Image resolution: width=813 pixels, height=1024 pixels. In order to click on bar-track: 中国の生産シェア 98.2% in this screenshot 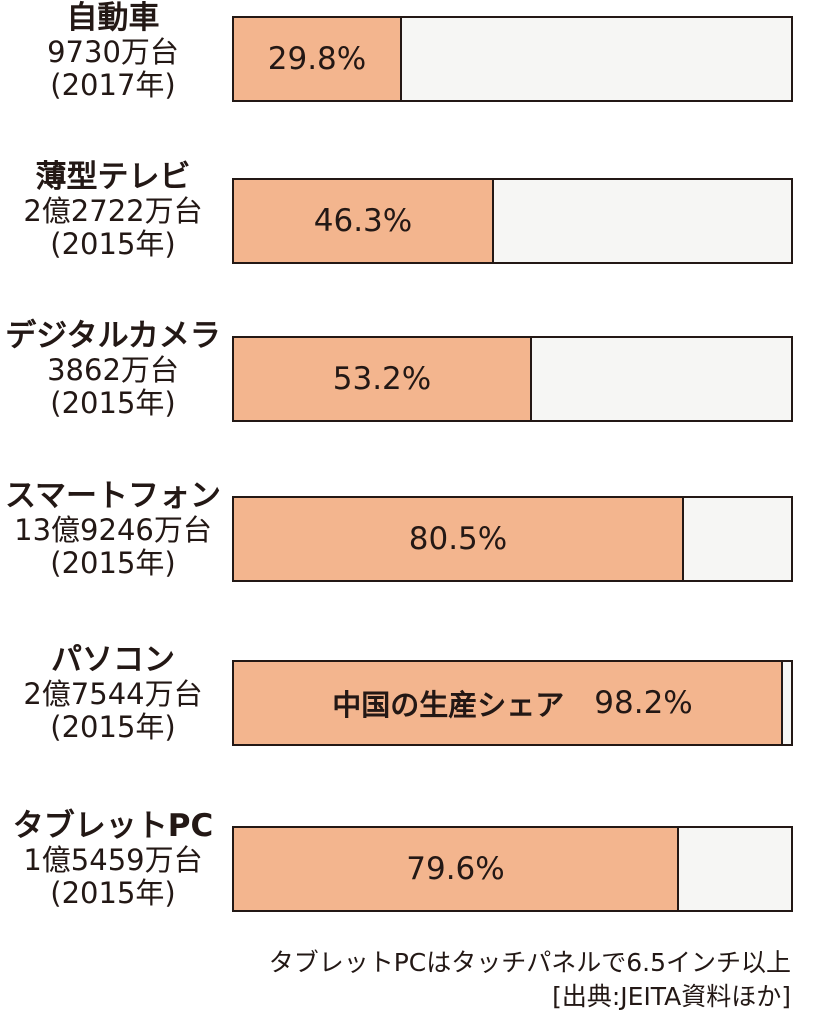, I will do `click(512, 703)`.